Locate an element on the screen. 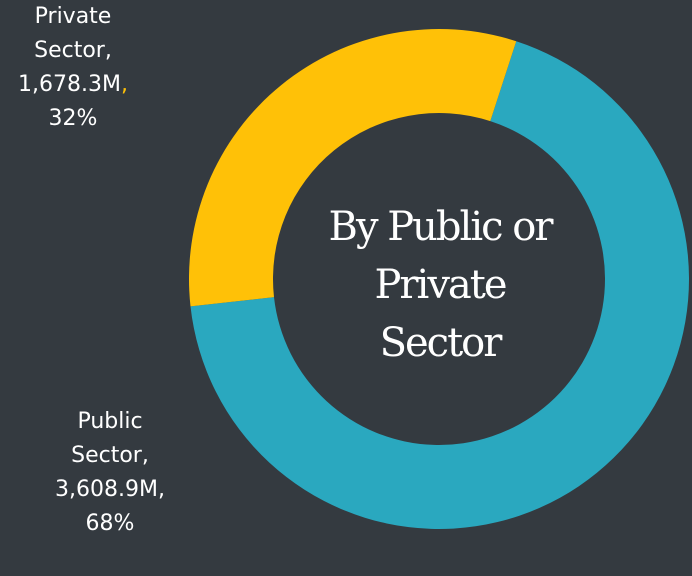  chart-title: By Public or Private Sector is located at coordinates (440, 285).